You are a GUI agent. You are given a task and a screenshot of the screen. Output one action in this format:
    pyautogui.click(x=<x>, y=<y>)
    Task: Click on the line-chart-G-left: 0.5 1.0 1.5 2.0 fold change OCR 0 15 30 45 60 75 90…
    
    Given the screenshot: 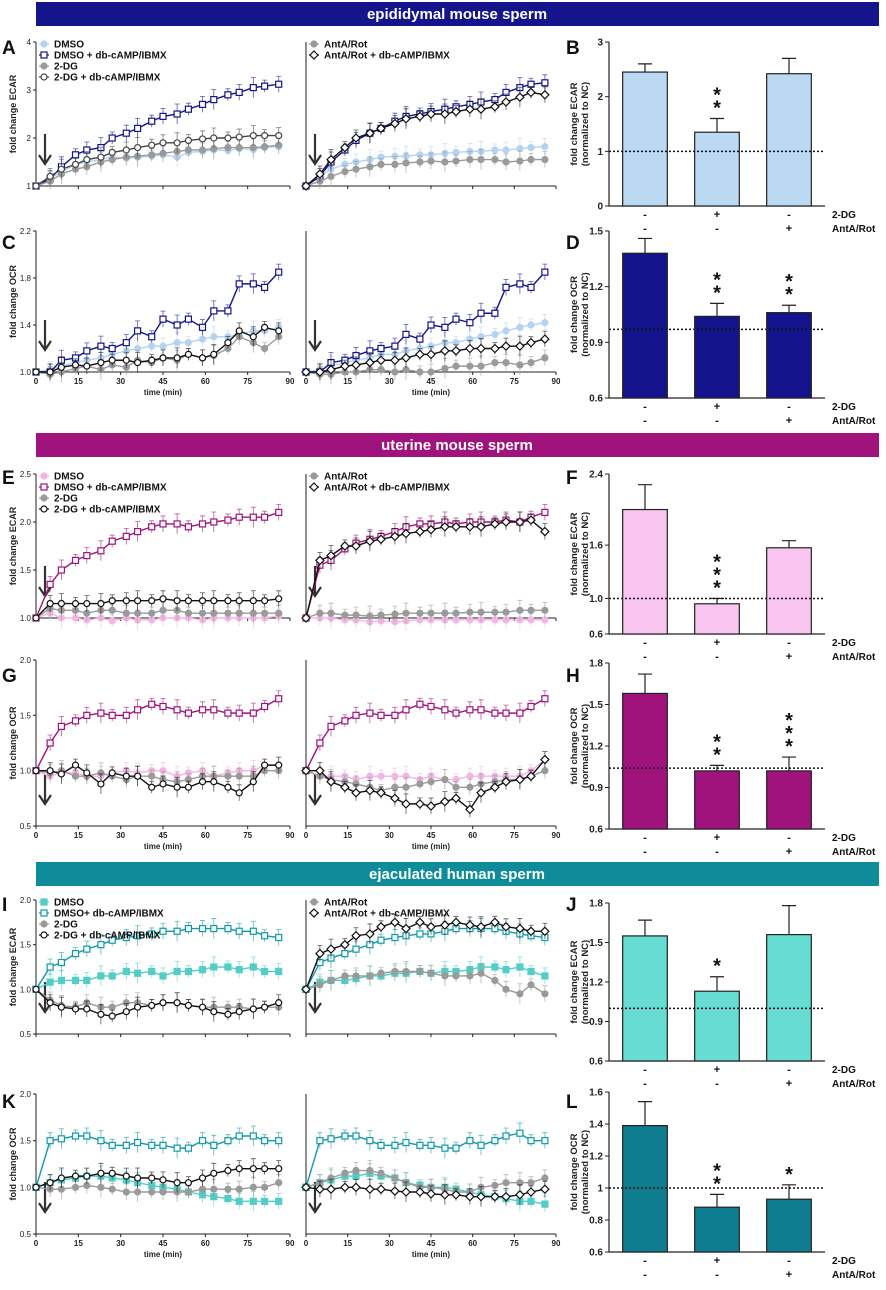 What is the action you would take?
    pyautogui.click(x=151, y=753)
    